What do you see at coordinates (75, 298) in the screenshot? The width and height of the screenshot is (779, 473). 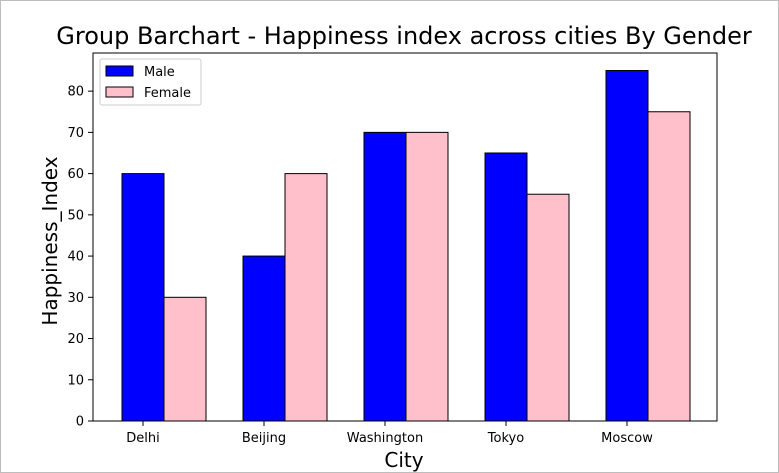 I see `y-tick-label: 30` at bounding box center [75, 298].